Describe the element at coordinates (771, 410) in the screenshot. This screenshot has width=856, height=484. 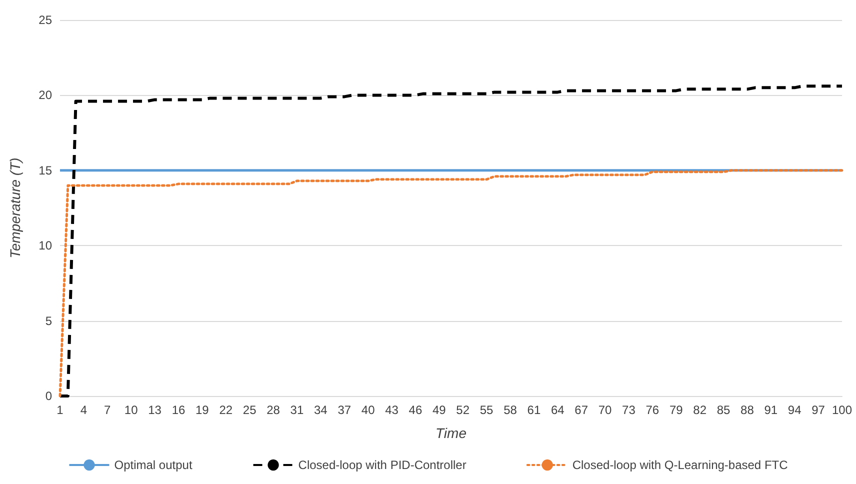
I see `x-tick-label: 91` at that location.